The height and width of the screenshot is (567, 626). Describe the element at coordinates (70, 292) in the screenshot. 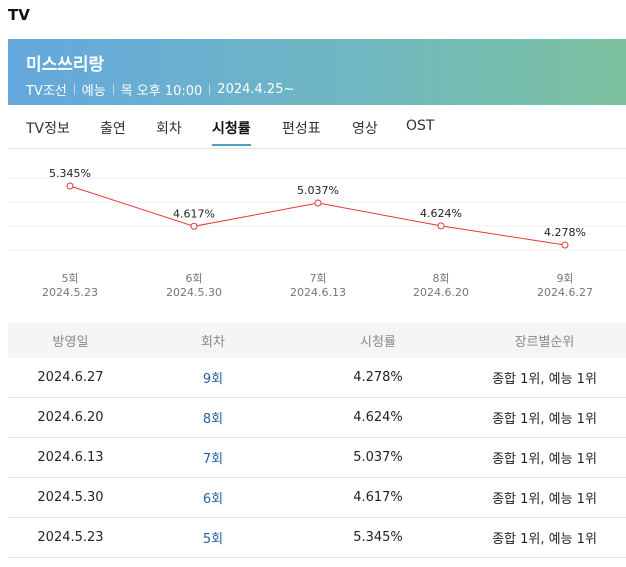

I see `chart-x-tick-date: 2024.5.23` at that location.